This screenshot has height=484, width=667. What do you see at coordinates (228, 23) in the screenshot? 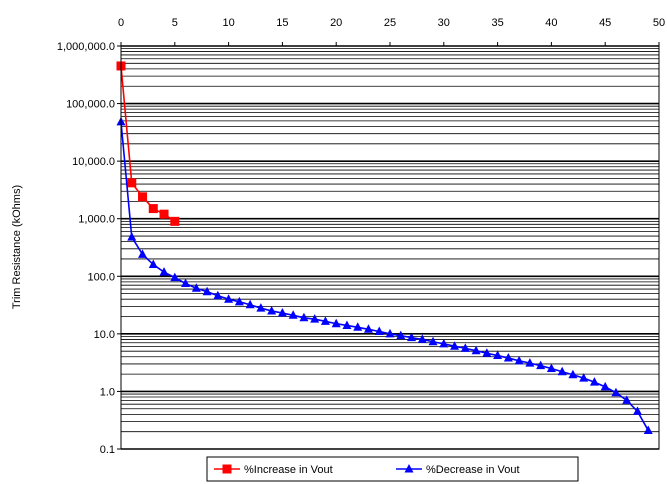
I see `x-tick-label: 10` at bounding box center [228, 23].